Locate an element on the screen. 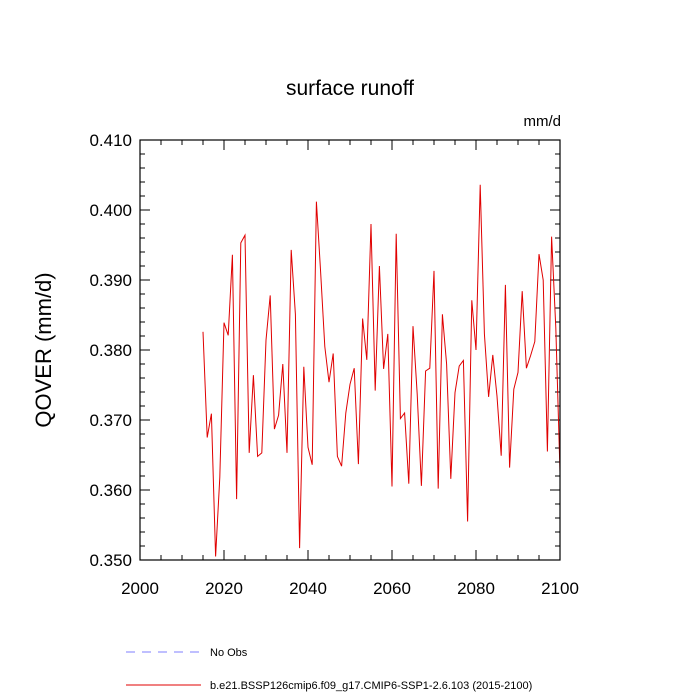 The width and height of the screenshot is (700, 700). x-tick-label: 2020 is located at coordinates (224, 588).